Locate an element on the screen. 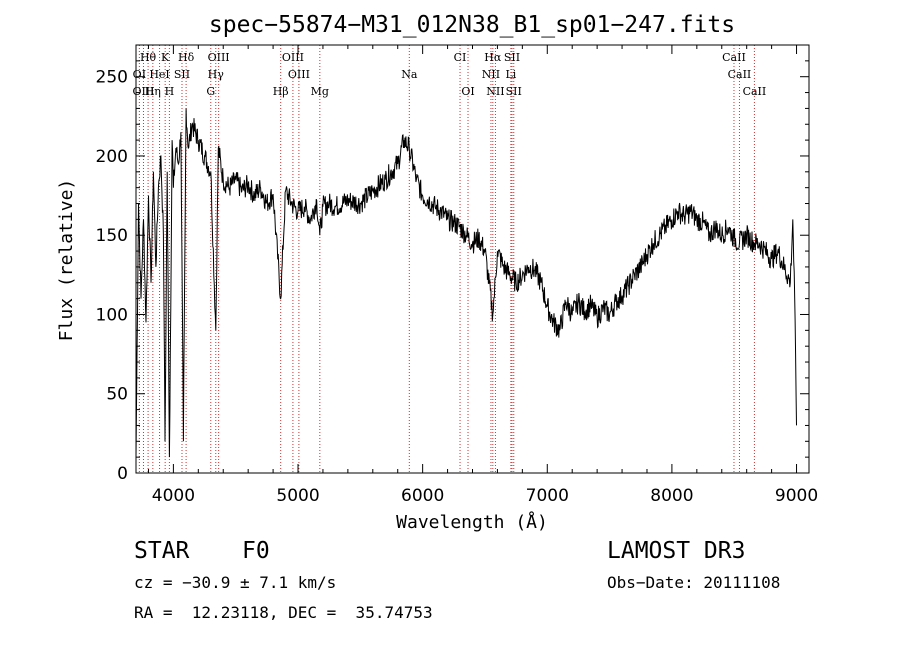 The width and height of the screenshot is (900, 649). line-marker-label-7: SII is located at coordinates (512, 57).